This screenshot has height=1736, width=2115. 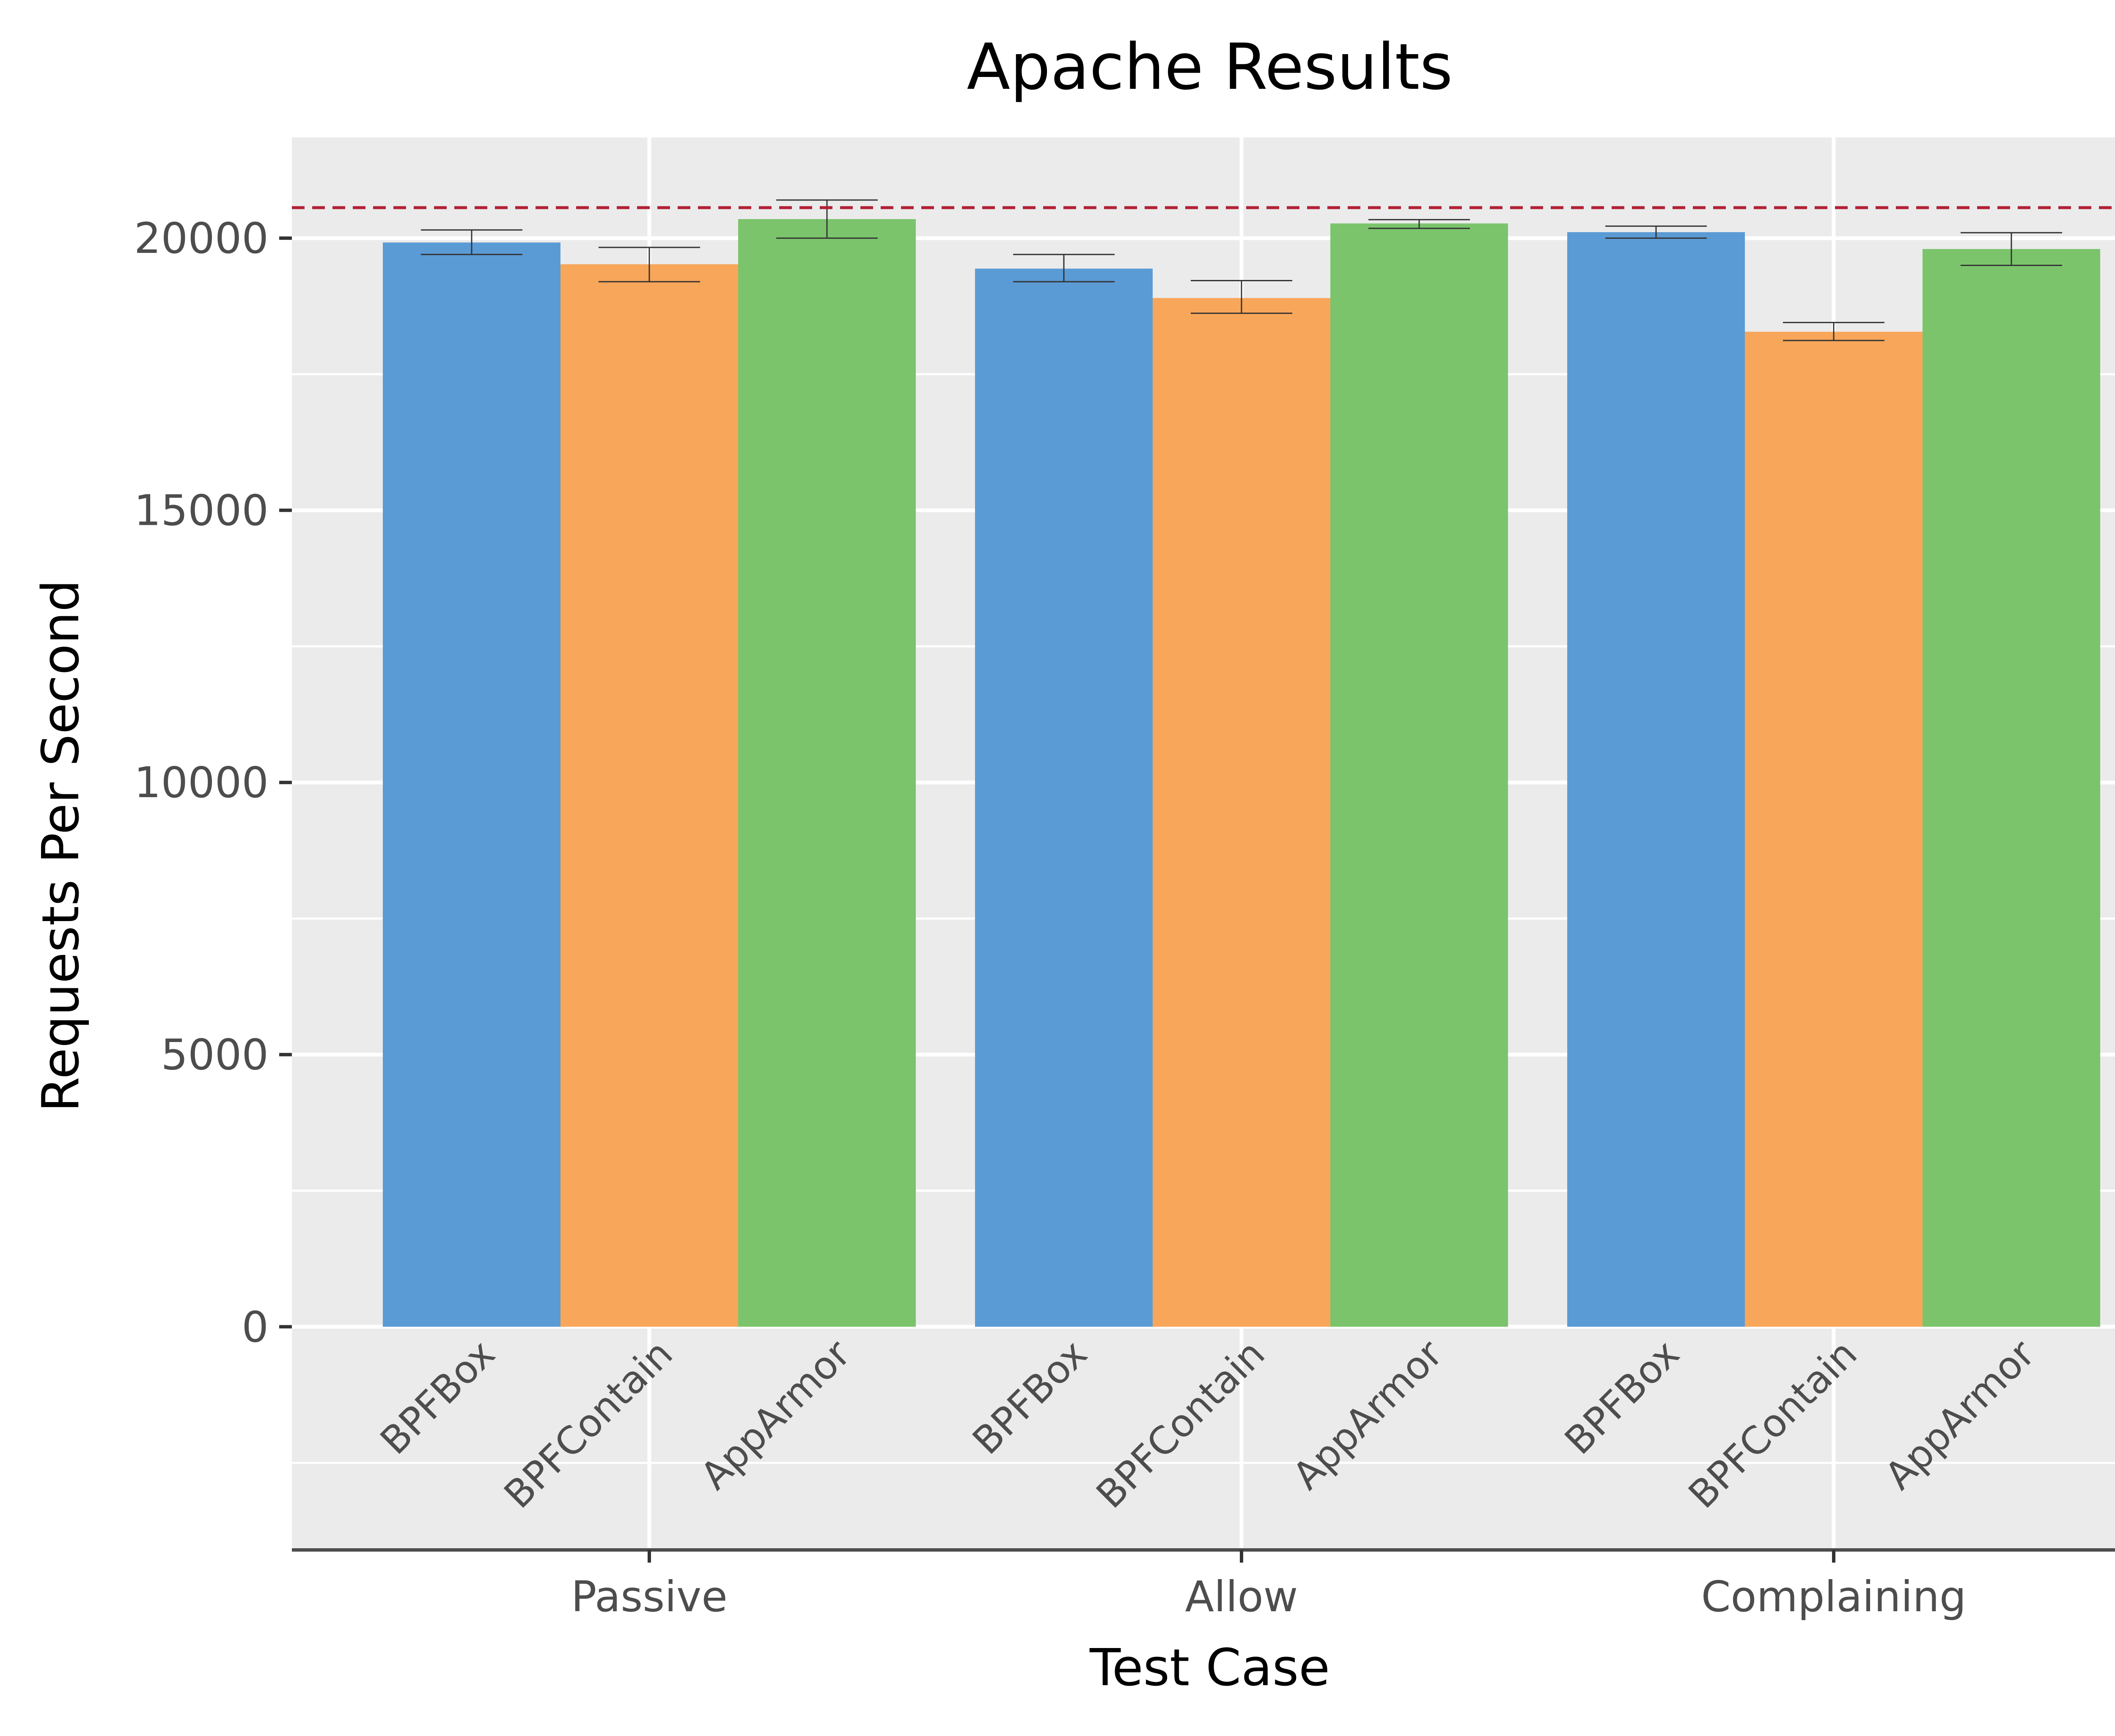 What do you see at coordinates (649, 1596) in the screenshot?
I see `x-tick-label: Passive` at bounding box center [649, 1596].